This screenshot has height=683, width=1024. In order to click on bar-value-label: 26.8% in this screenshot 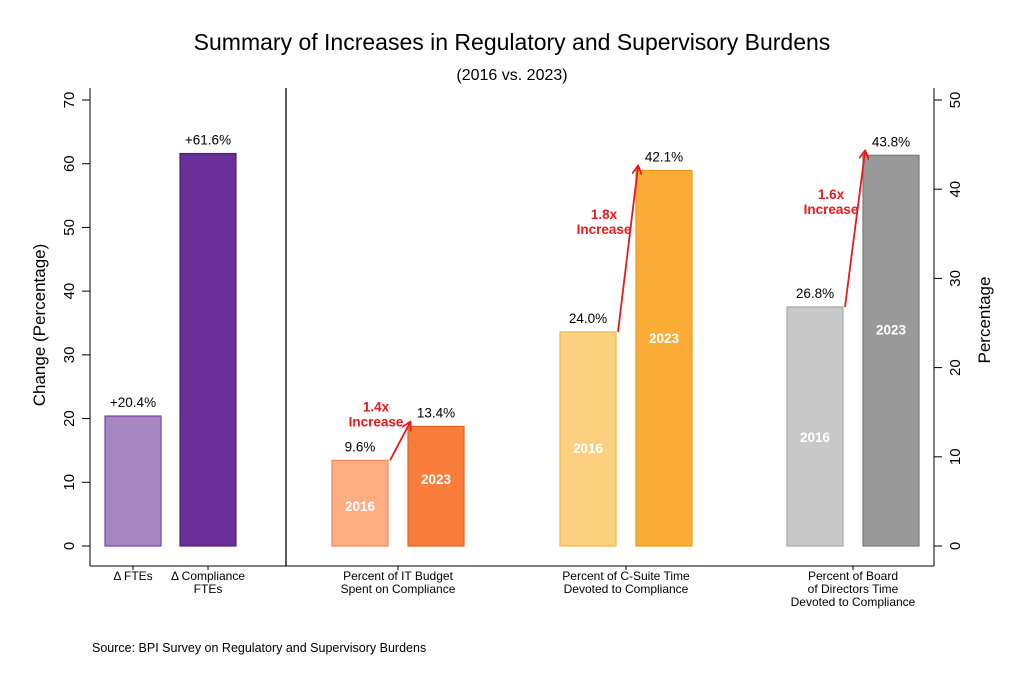, I will do `click(815, 293)`.